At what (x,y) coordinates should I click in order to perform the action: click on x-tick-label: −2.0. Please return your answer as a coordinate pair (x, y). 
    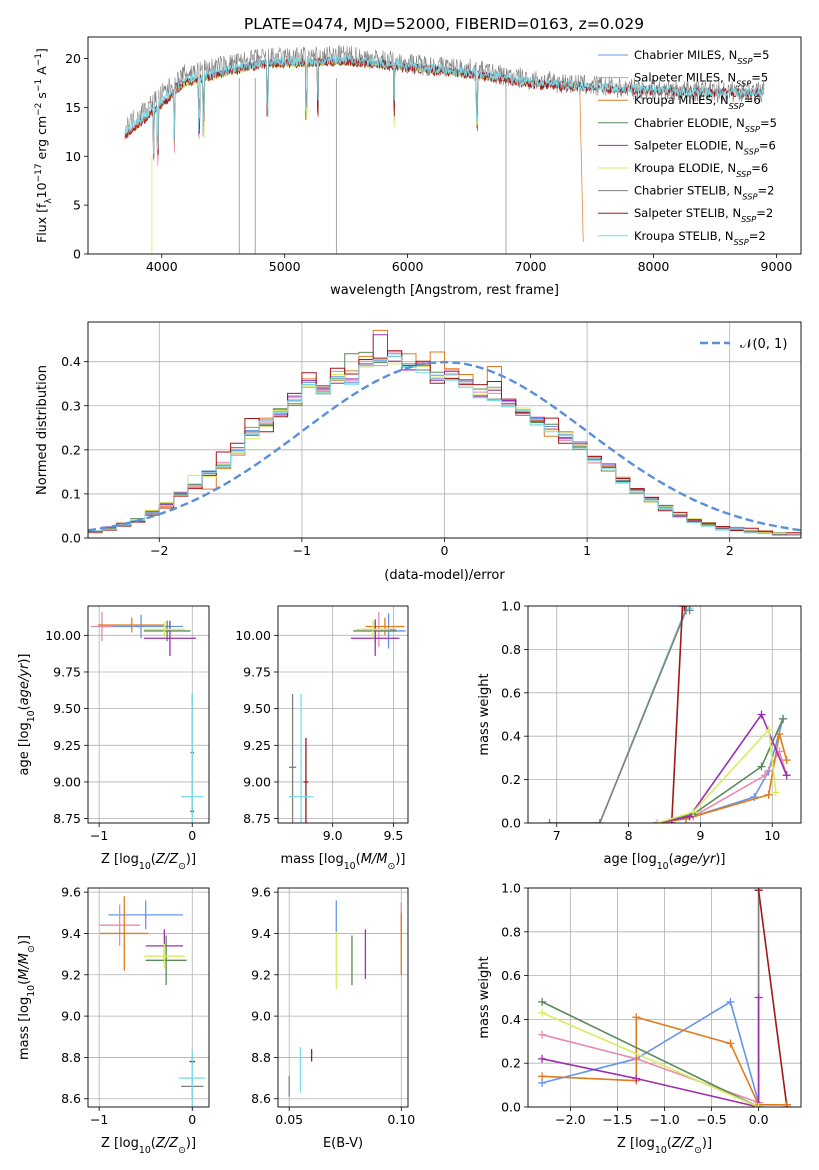
    Looking at the image, I should click on (570, 1119).